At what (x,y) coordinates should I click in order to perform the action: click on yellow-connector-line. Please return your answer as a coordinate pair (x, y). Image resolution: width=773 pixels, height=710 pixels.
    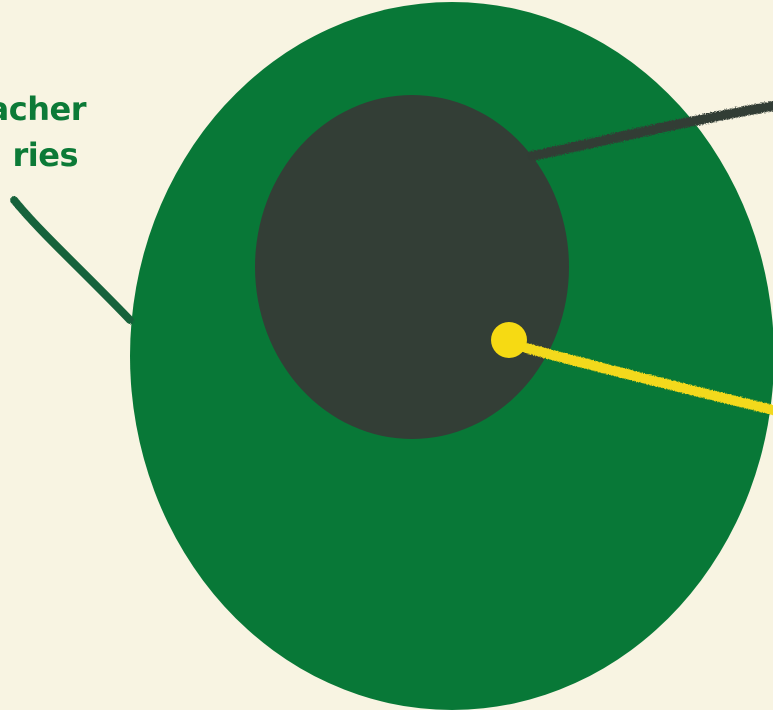
    Looking at the image, I should click on (641, 377).